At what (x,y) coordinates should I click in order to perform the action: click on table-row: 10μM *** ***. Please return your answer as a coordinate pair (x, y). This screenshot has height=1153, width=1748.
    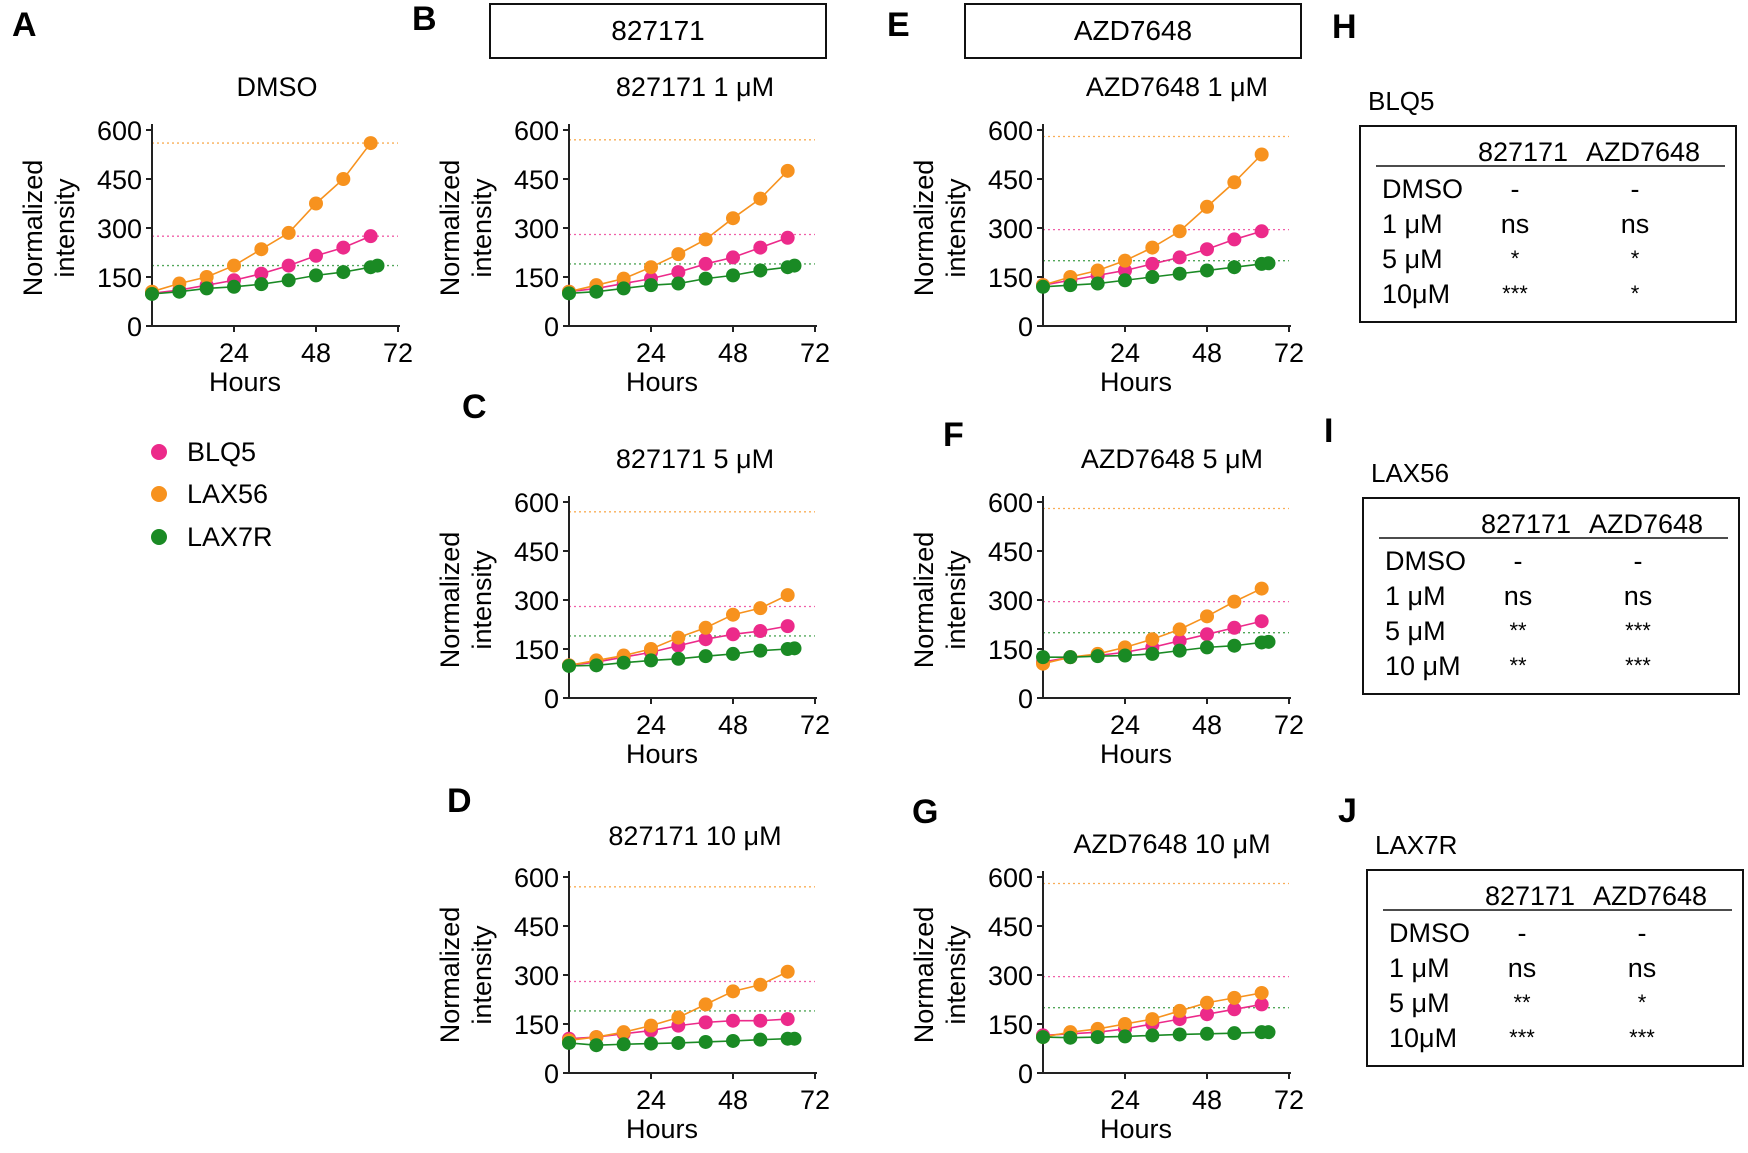
    Looking at the image, I should click on (1522, 1038).